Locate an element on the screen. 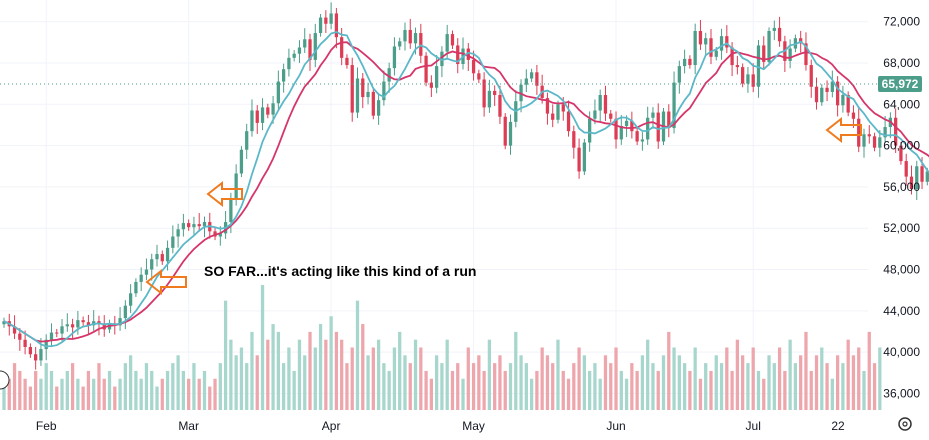 This screenshot has height=440, width=929. current-price-value: 65,972 is located at coordinates (900, 84).